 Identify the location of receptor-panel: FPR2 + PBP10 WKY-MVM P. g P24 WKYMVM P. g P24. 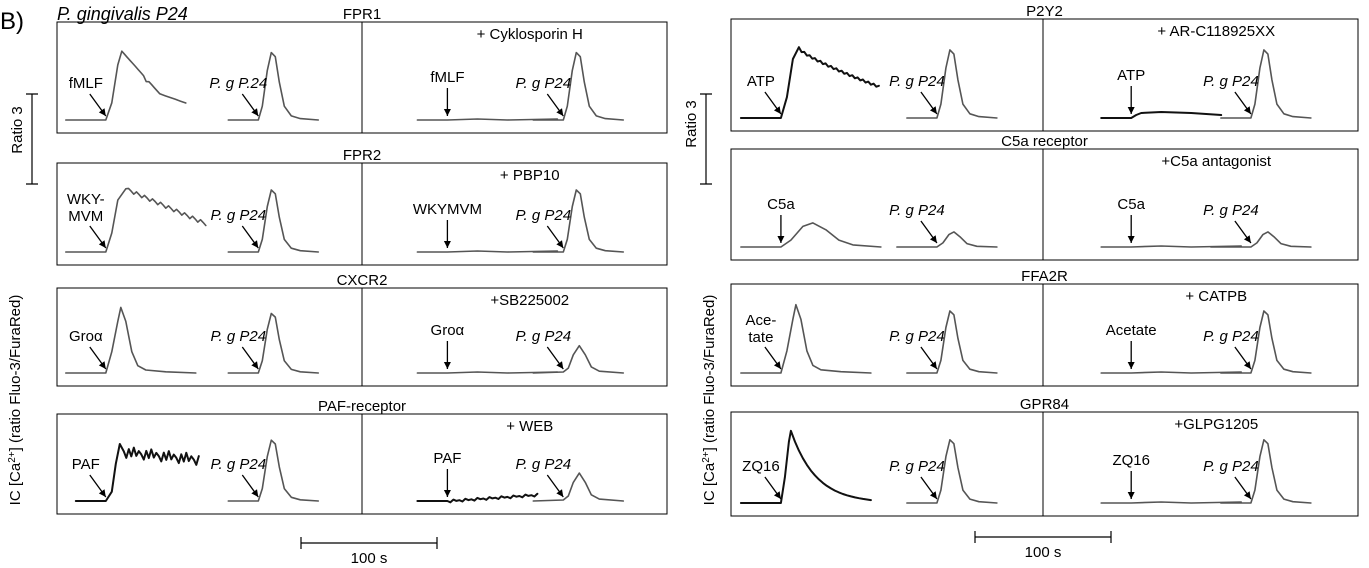
(362, 206).